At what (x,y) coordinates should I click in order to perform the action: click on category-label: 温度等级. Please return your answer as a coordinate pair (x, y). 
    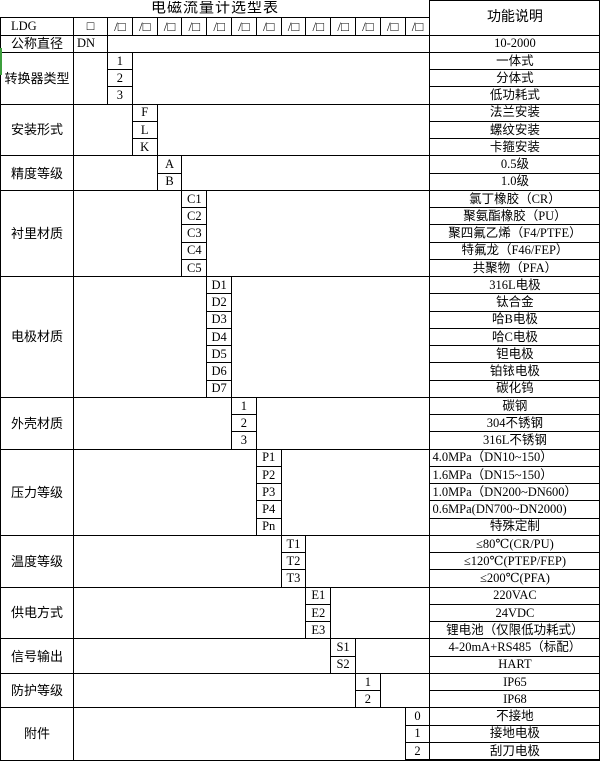
    Looking at the image, I should click on (37, 561).